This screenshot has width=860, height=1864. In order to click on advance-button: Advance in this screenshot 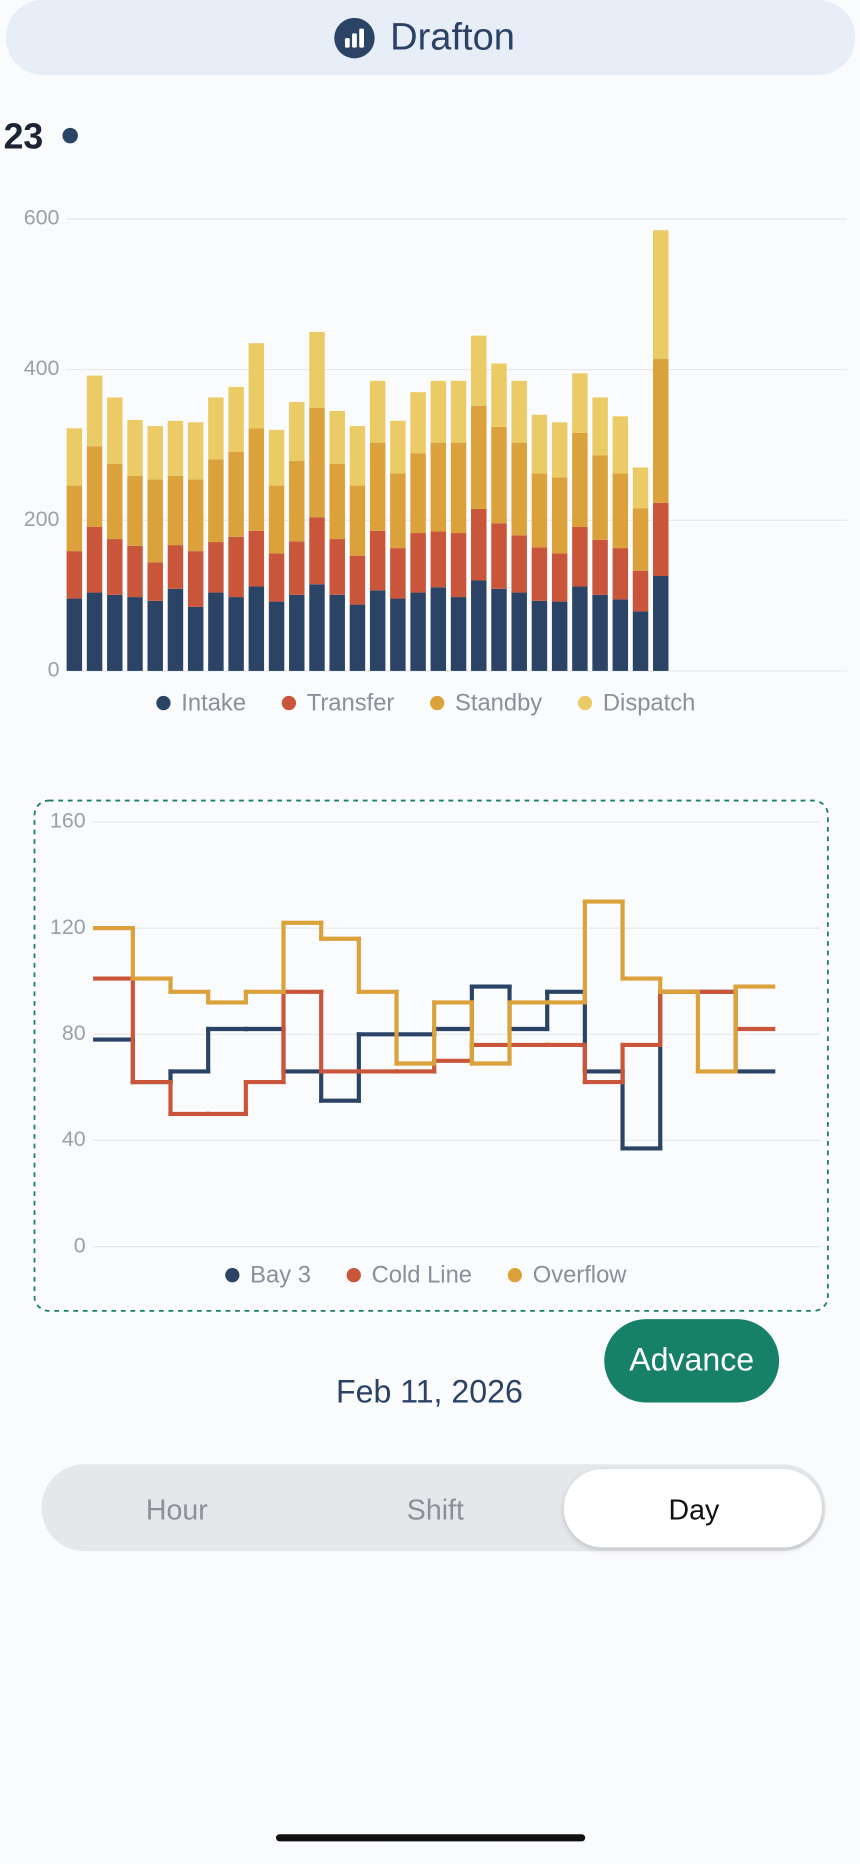, I will do `click(692, 1361)`.